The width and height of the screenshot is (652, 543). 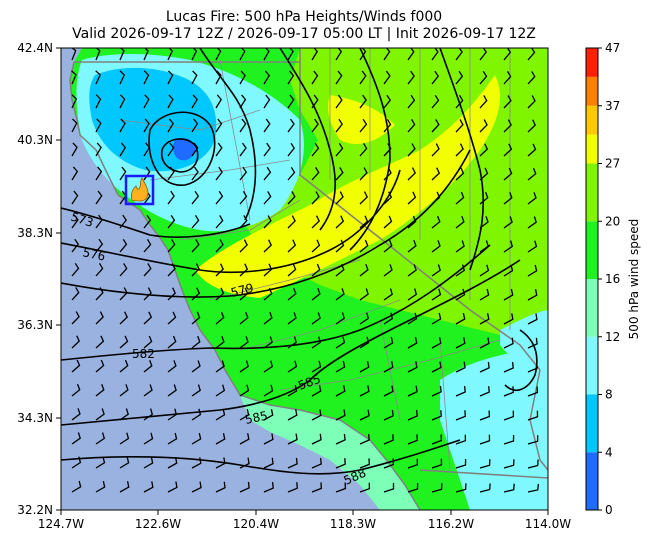 I want to click on lat-axis: 42.4N 40.3N 38.3N 36.3N 34.3N 32.2N, so click(x=39, y=279).